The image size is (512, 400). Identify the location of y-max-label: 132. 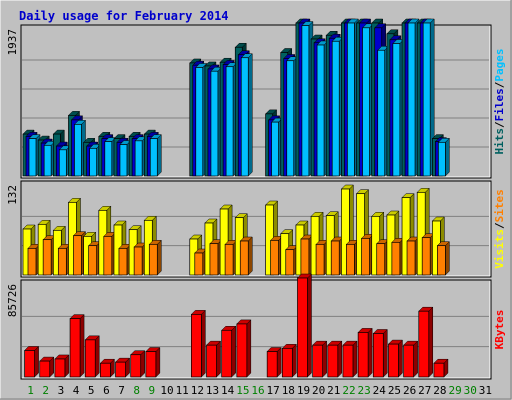
(12, 195).